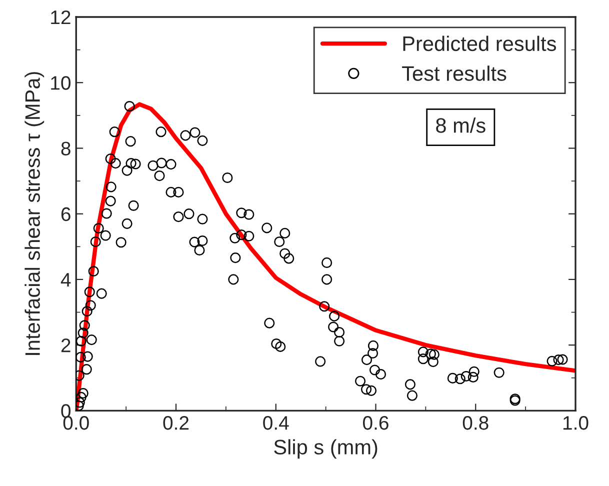 This screenshot has width=609, height=486. I want to click on y-tick-label: 6, so click(65, 214).